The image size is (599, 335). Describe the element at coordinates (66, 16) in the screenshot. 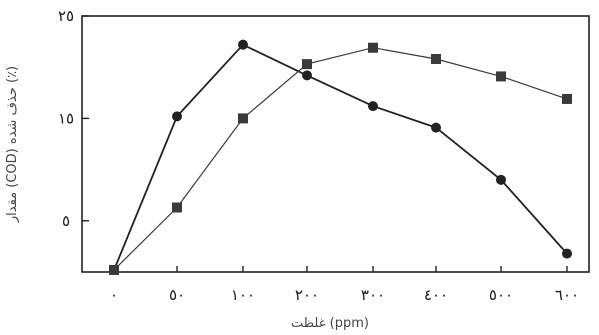

I see `y-tick-label: ٢٥` at that location.